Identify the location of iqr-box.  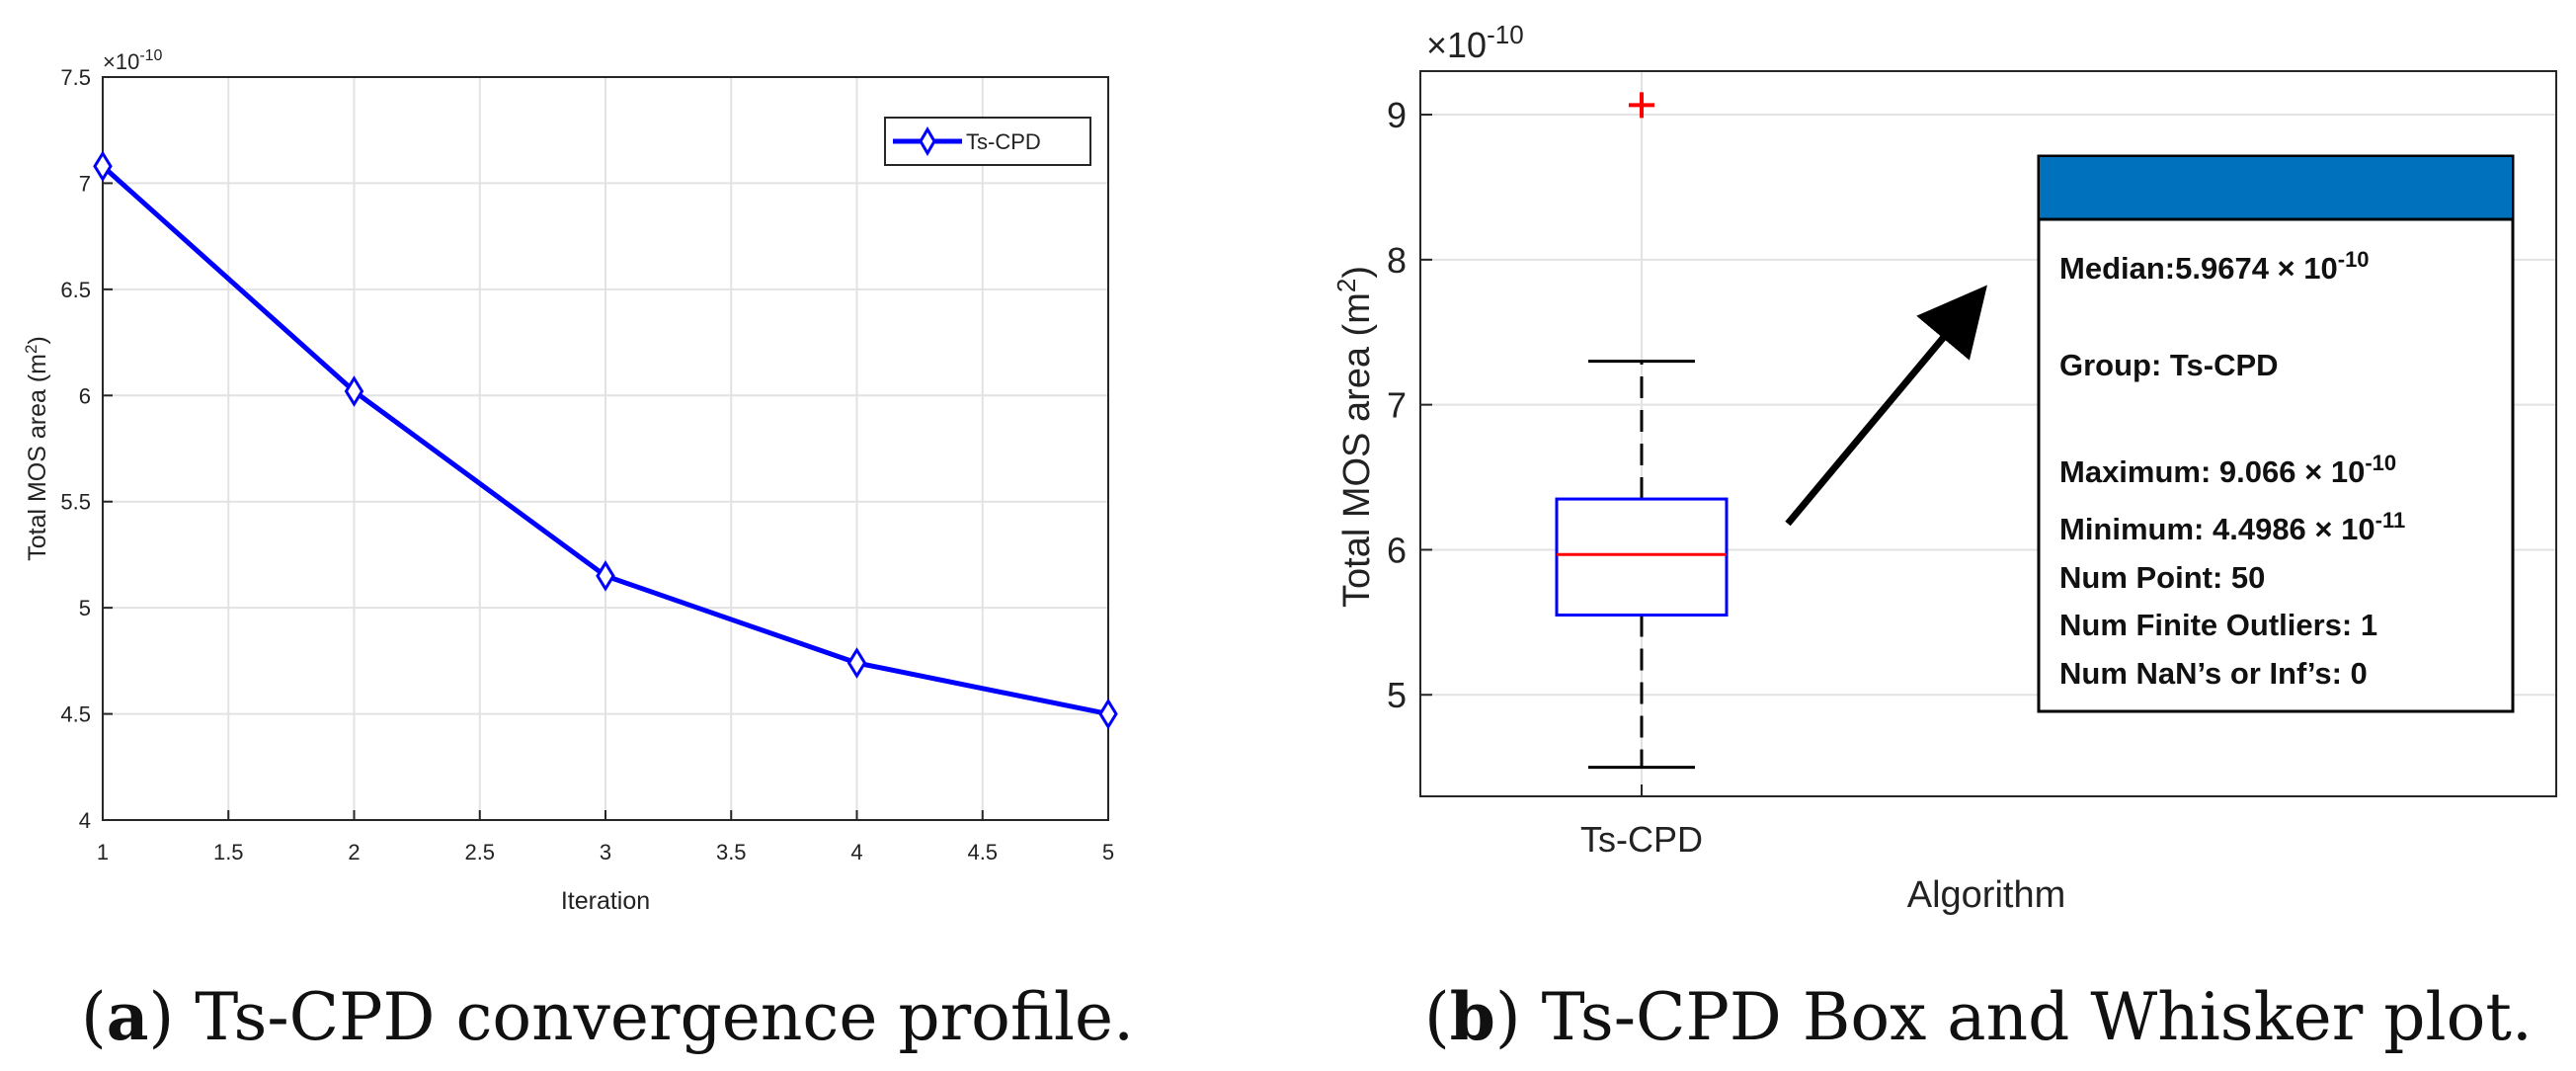
(1642, 557).